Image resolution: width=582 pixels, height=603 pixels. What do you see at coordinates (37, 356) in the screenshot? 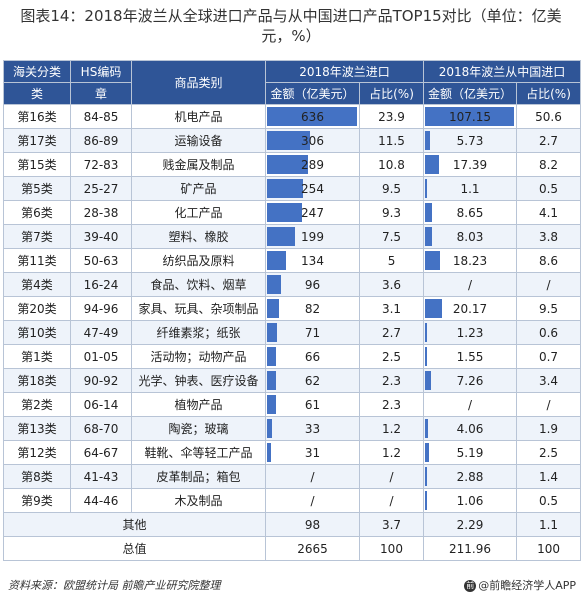
I see `class-cell: 第1类` at bounding box center [37, 356].